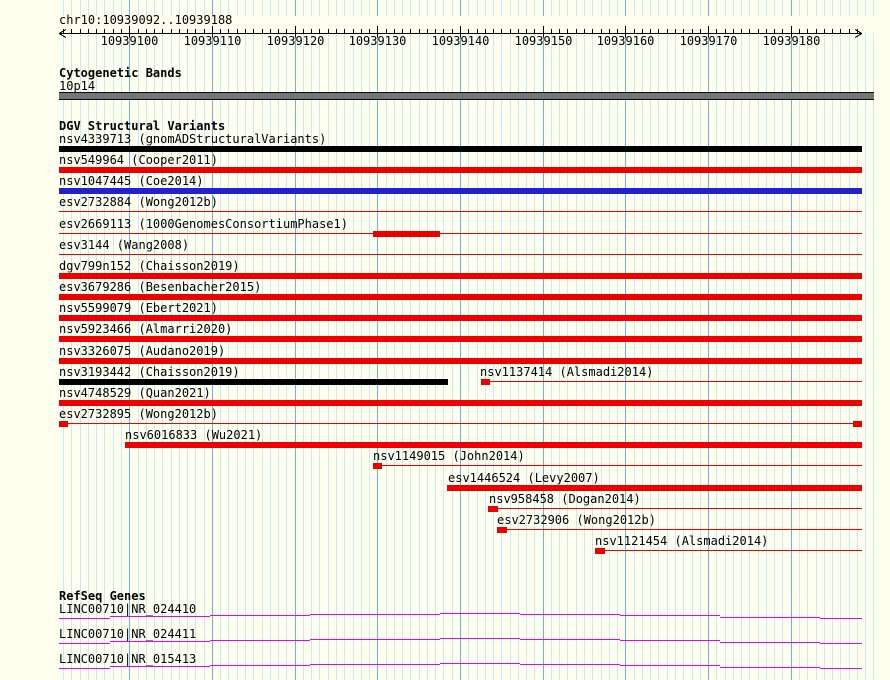 The image size is (890, 680). Describe the element at coordinates (146, 329) in the screenshot. I see `variant-label: nsv5923466 (Almarri2020)` at that location.